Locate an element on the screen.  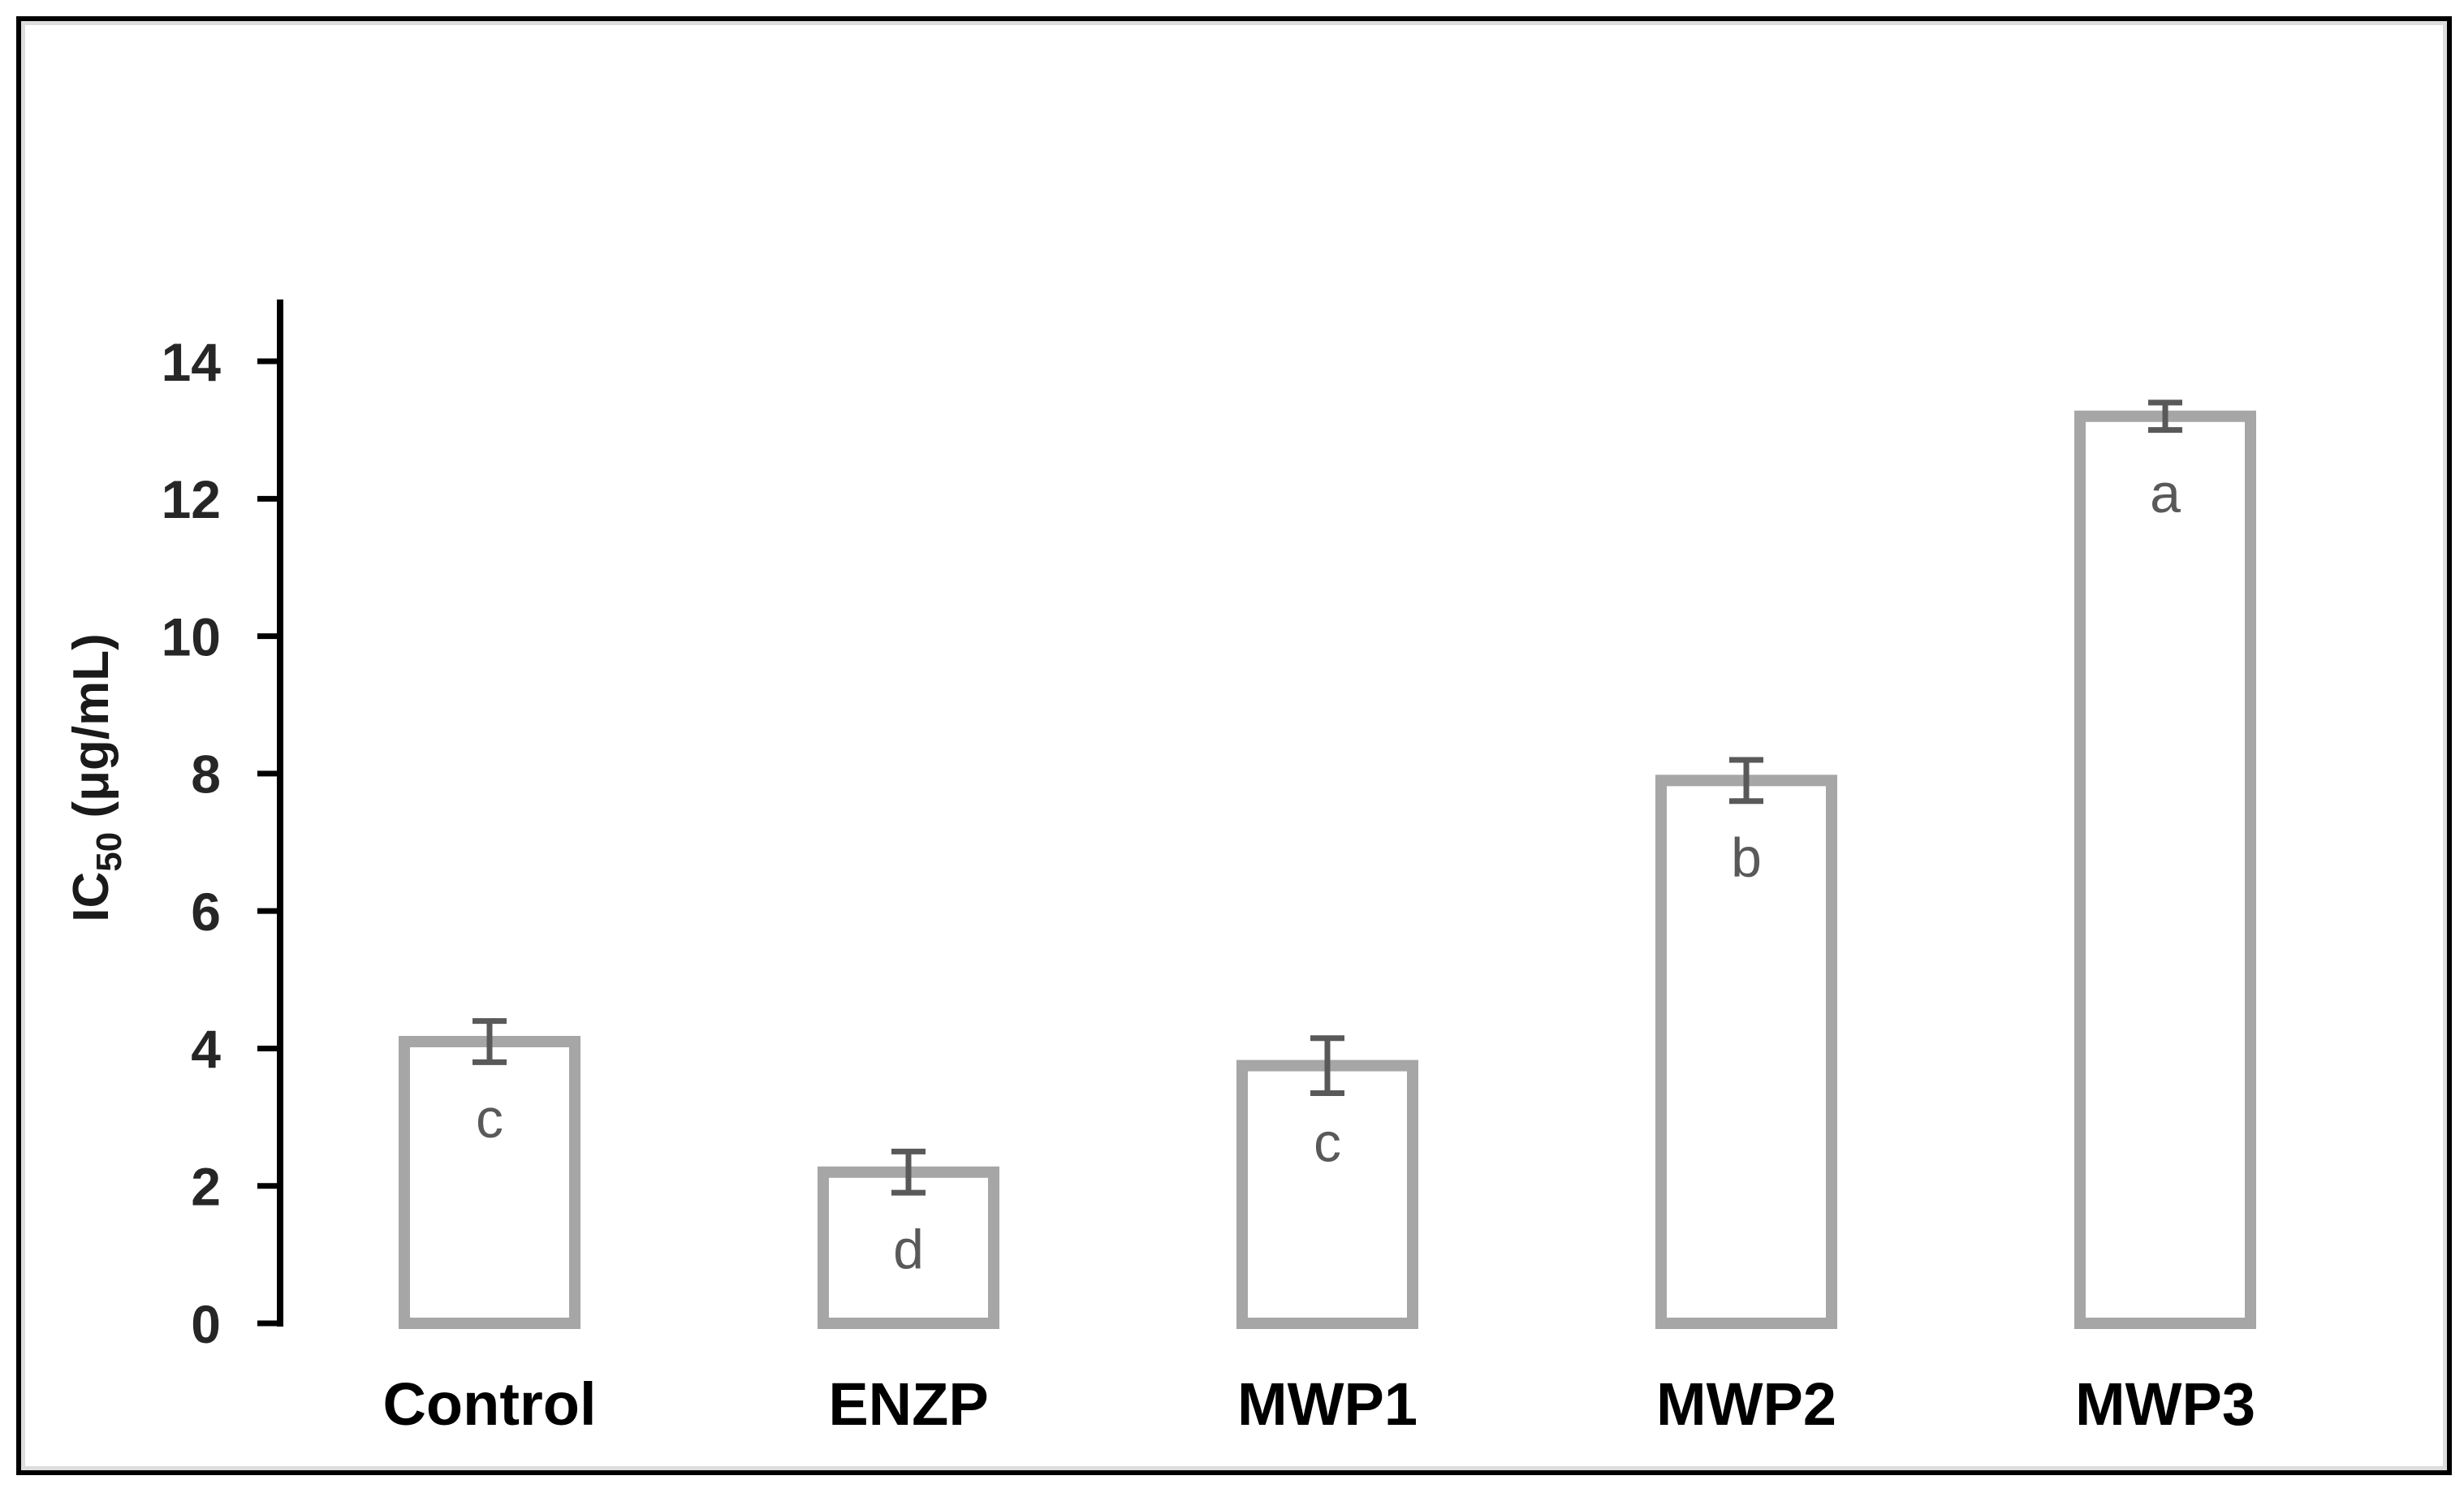
y-tick-label: 0 is located at coordinates (206, 1324).